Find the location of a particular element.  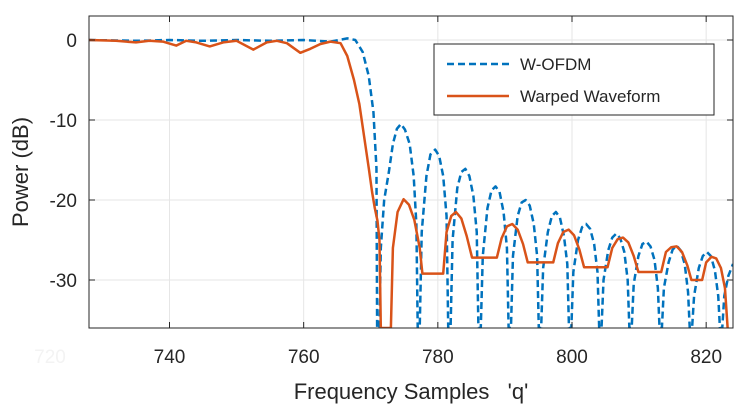

y-tick-label: -30 is located at coordinates (63, 281).